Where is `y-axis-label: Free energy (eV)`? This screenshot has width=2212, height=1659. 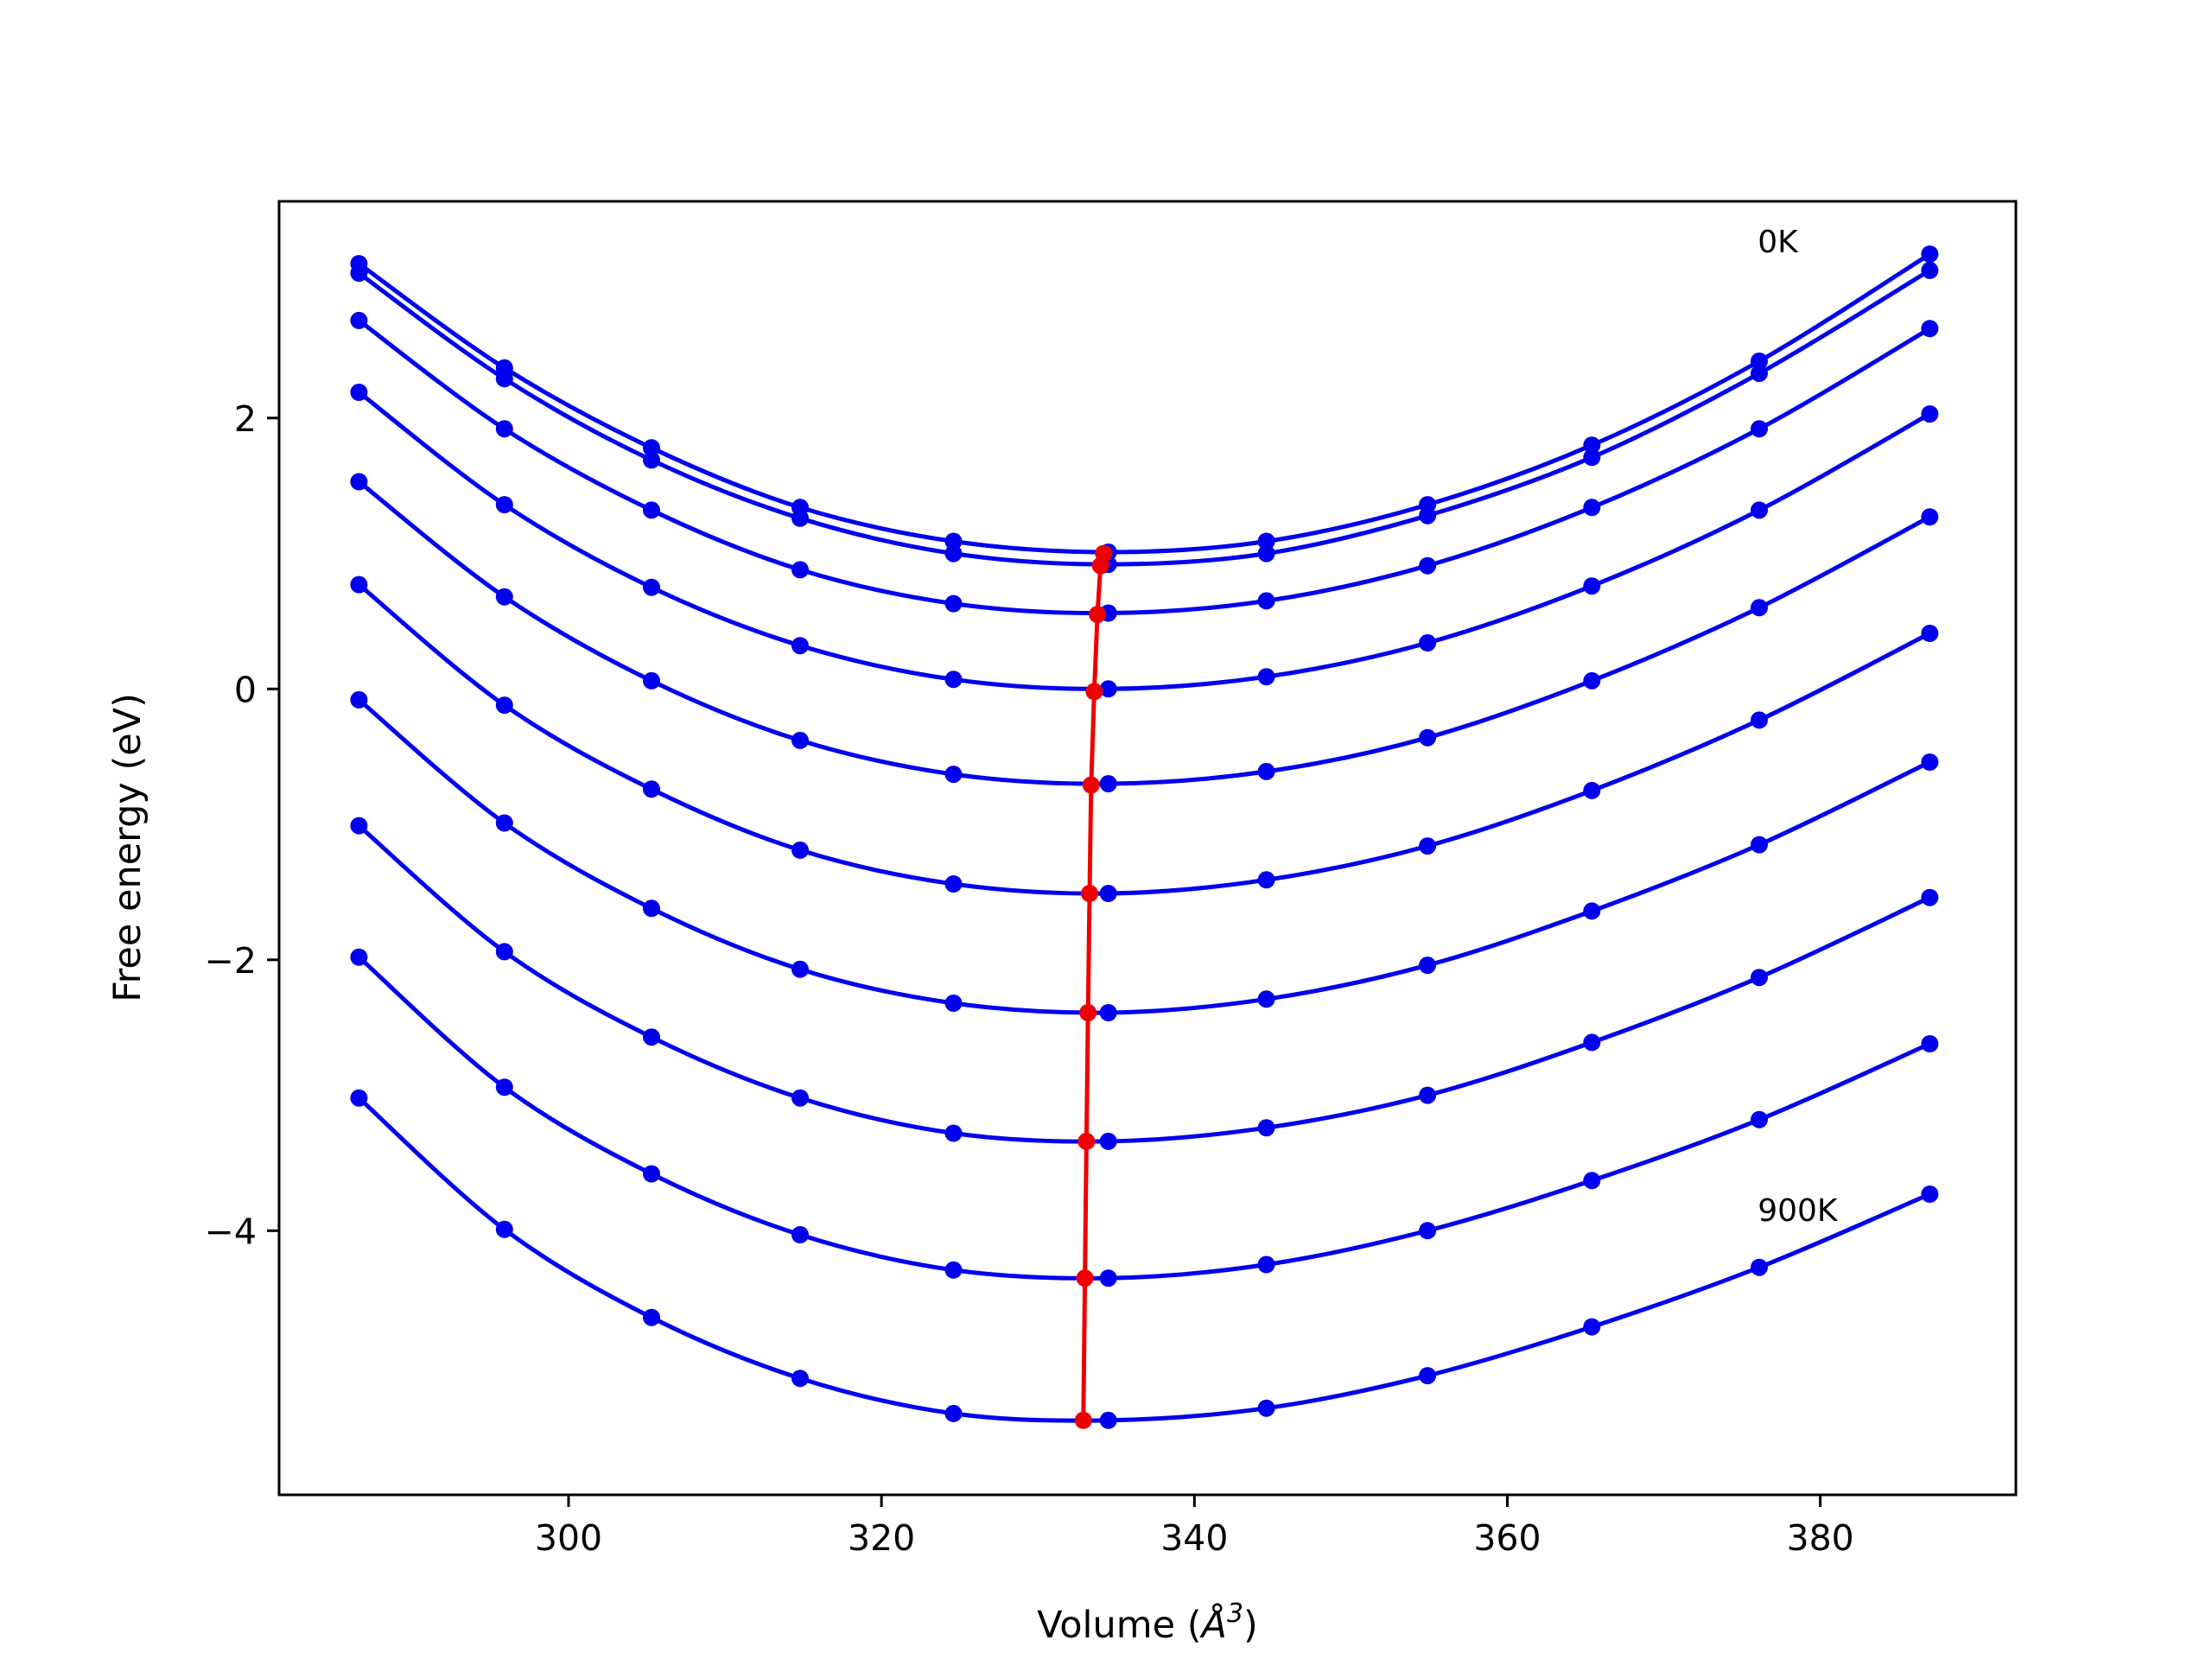
y-axis-label: Free energy (eV) is located at coordinates (127, 847).